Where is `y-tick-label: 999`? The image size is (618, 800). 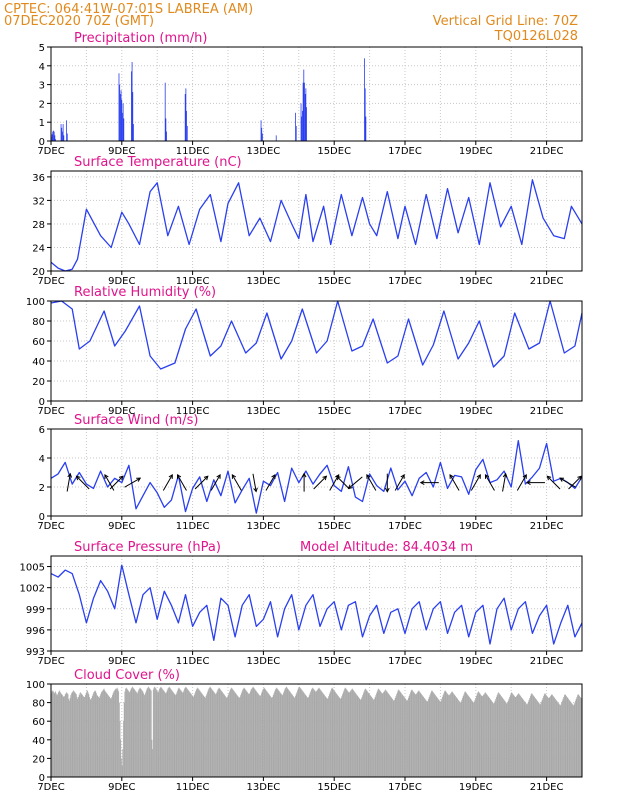
y-tick-label: 999 is located at coordinates (35, 610).